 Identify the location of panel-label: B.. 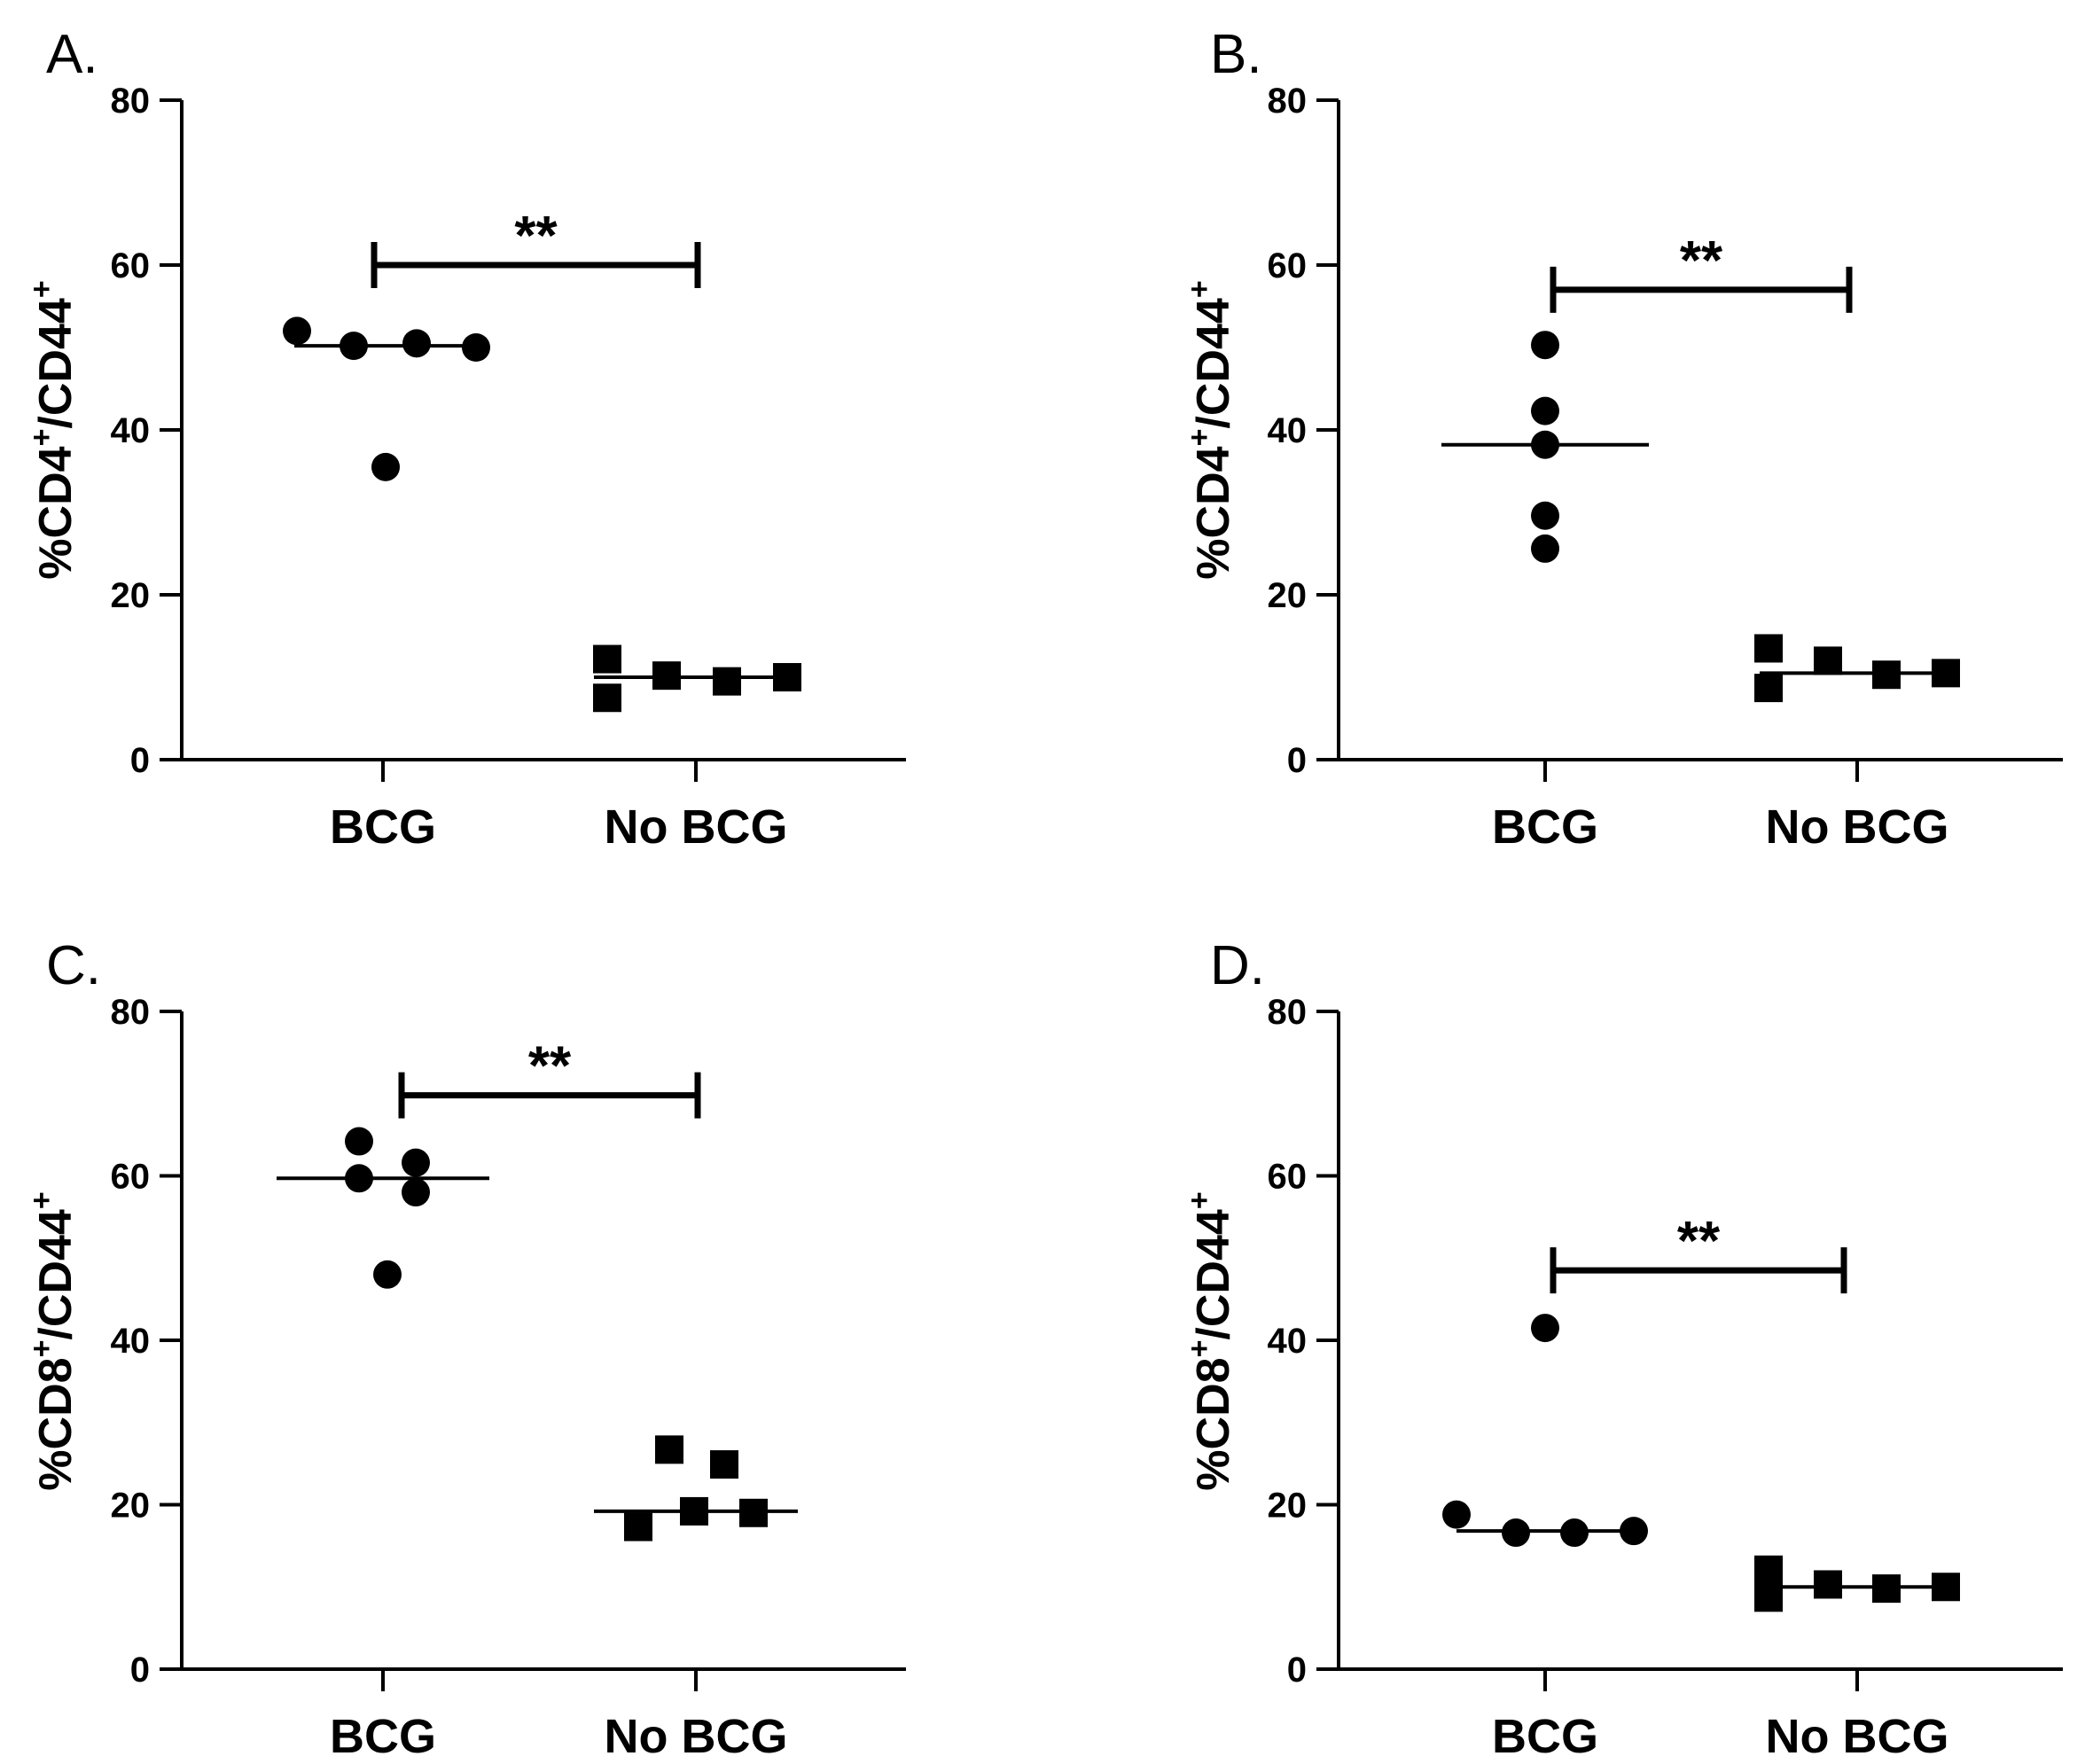
(1236, 54).